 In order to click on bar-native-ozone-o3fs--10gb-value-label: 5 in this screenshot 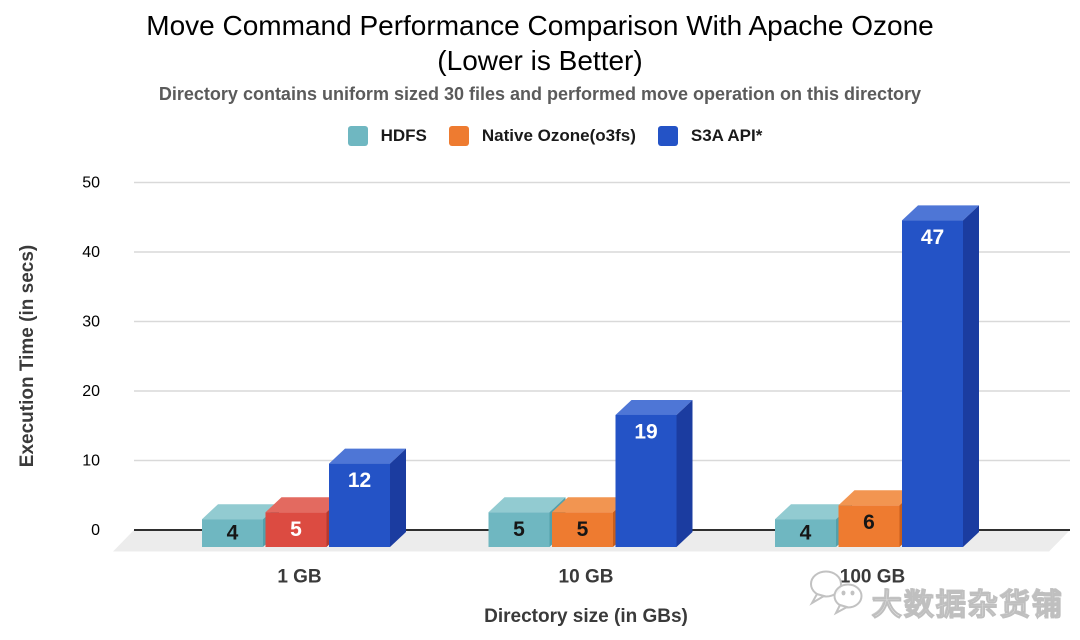, I will do `click(583, 529)`.